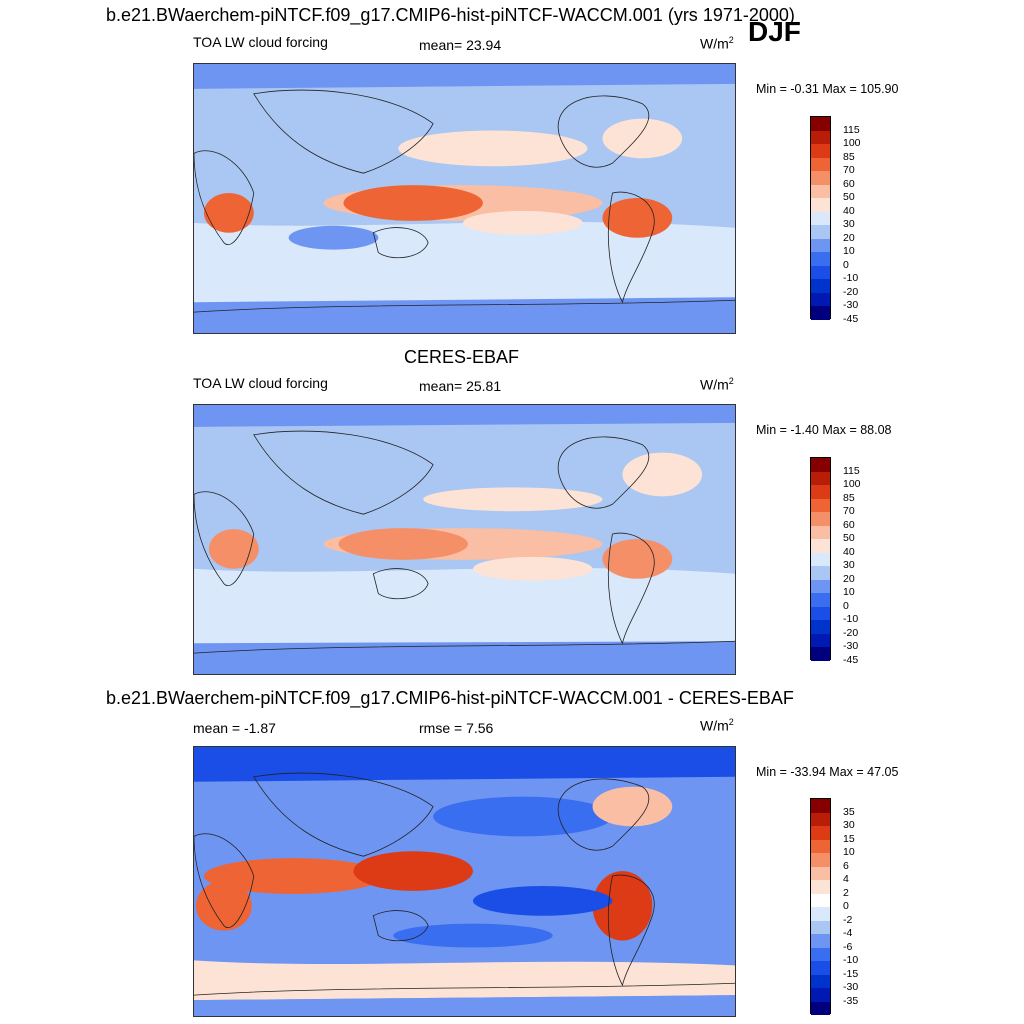 This screenshot has width=1024, height=1024. I want to click on panel-1-map-svg, so click(464, 198).